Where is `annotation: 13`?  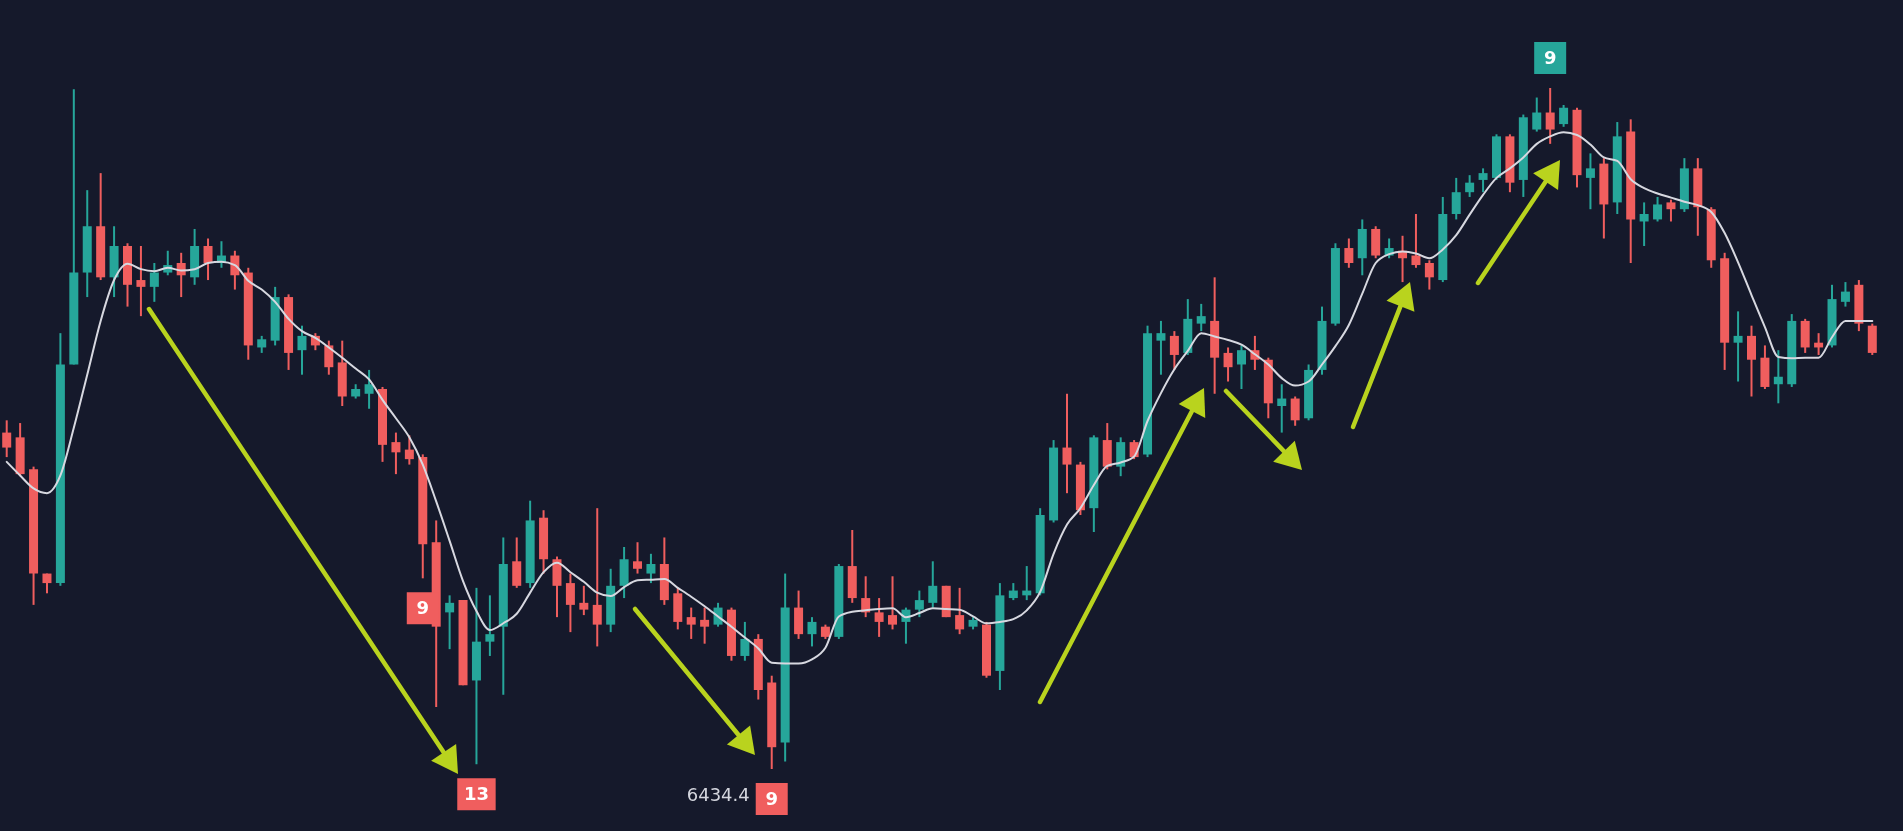 annotation: 13 is located at coordinates (476, 794).